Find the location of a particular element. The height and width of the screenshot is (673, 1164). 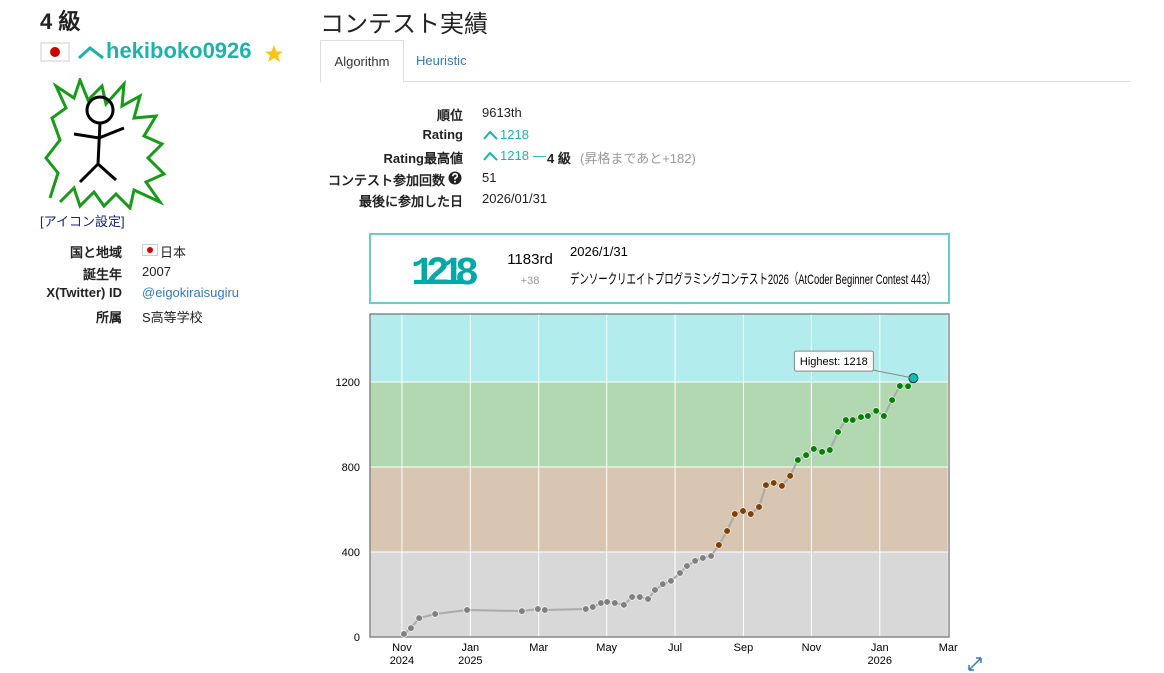

tab-label: Algorithm is located at coordinates (362, 61).